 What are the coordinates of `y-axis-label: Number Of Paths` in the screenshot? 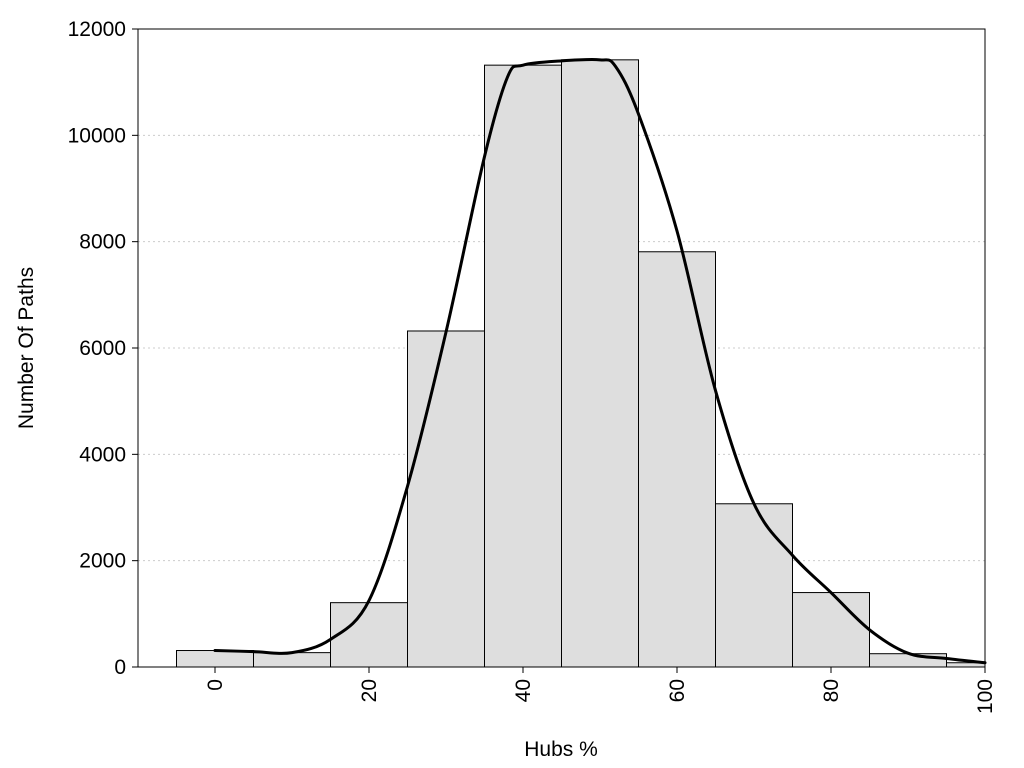 It's located at (26, 348).